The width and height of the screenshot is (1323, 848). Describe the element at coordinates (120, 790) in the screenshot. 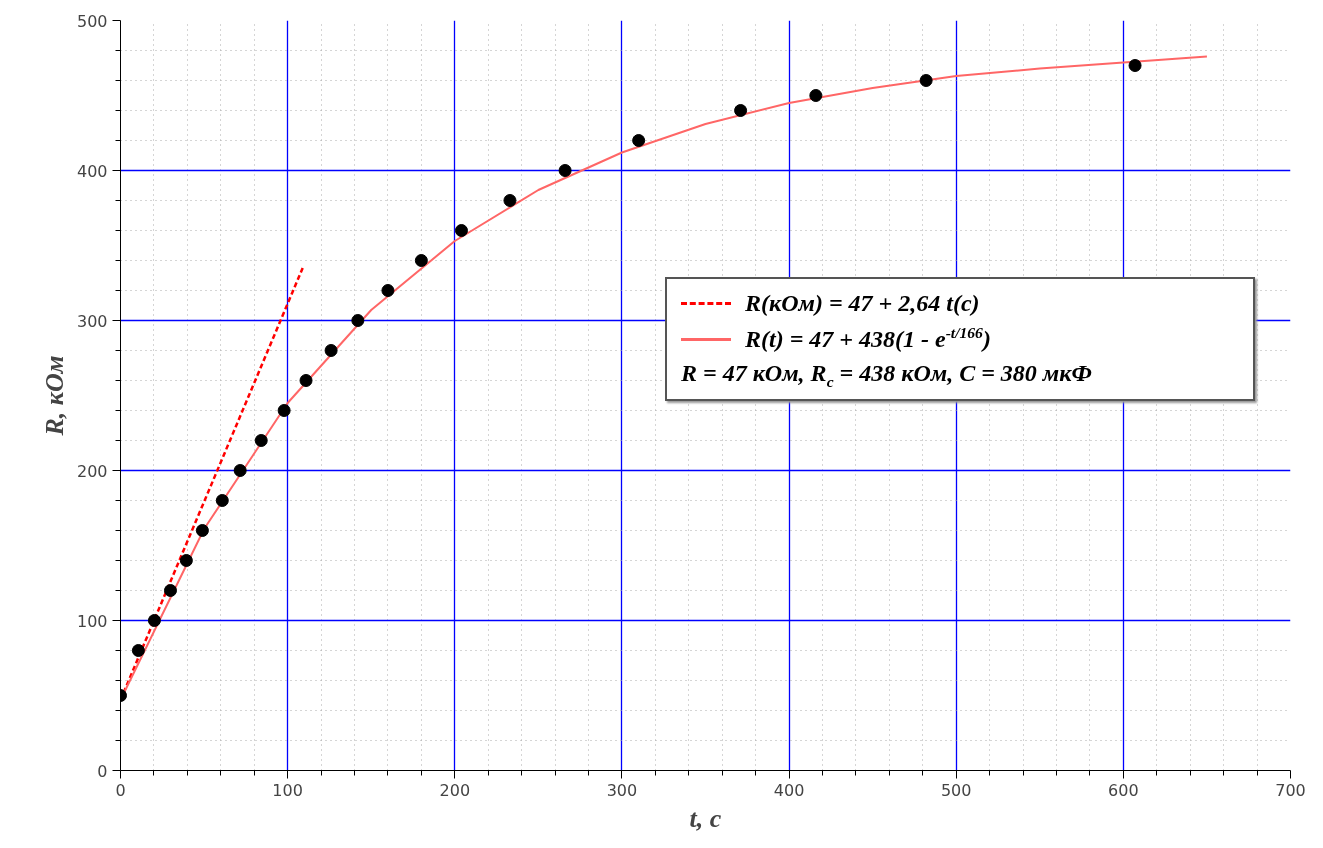

I see `x-tick-label: 0` at that location.